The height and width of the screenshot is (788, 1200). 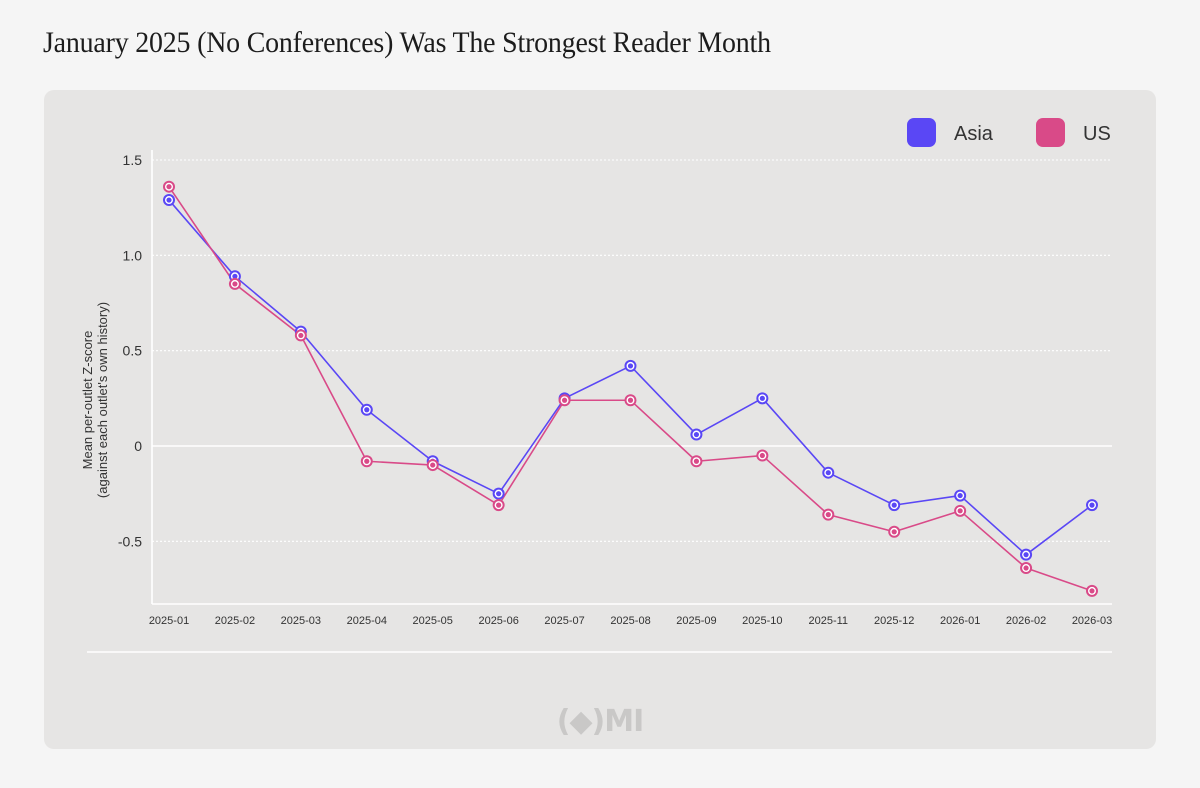 I want to click on x-tick-label: 2025-09, so click(x=696, y=621).